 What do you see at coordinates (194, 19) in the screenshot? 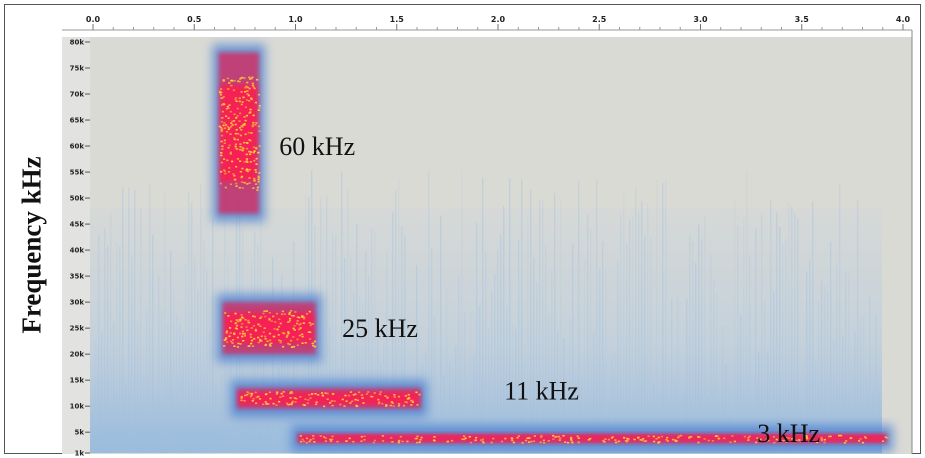
I see `x-tick-label: 0.5` at bounding box center [194, 19].